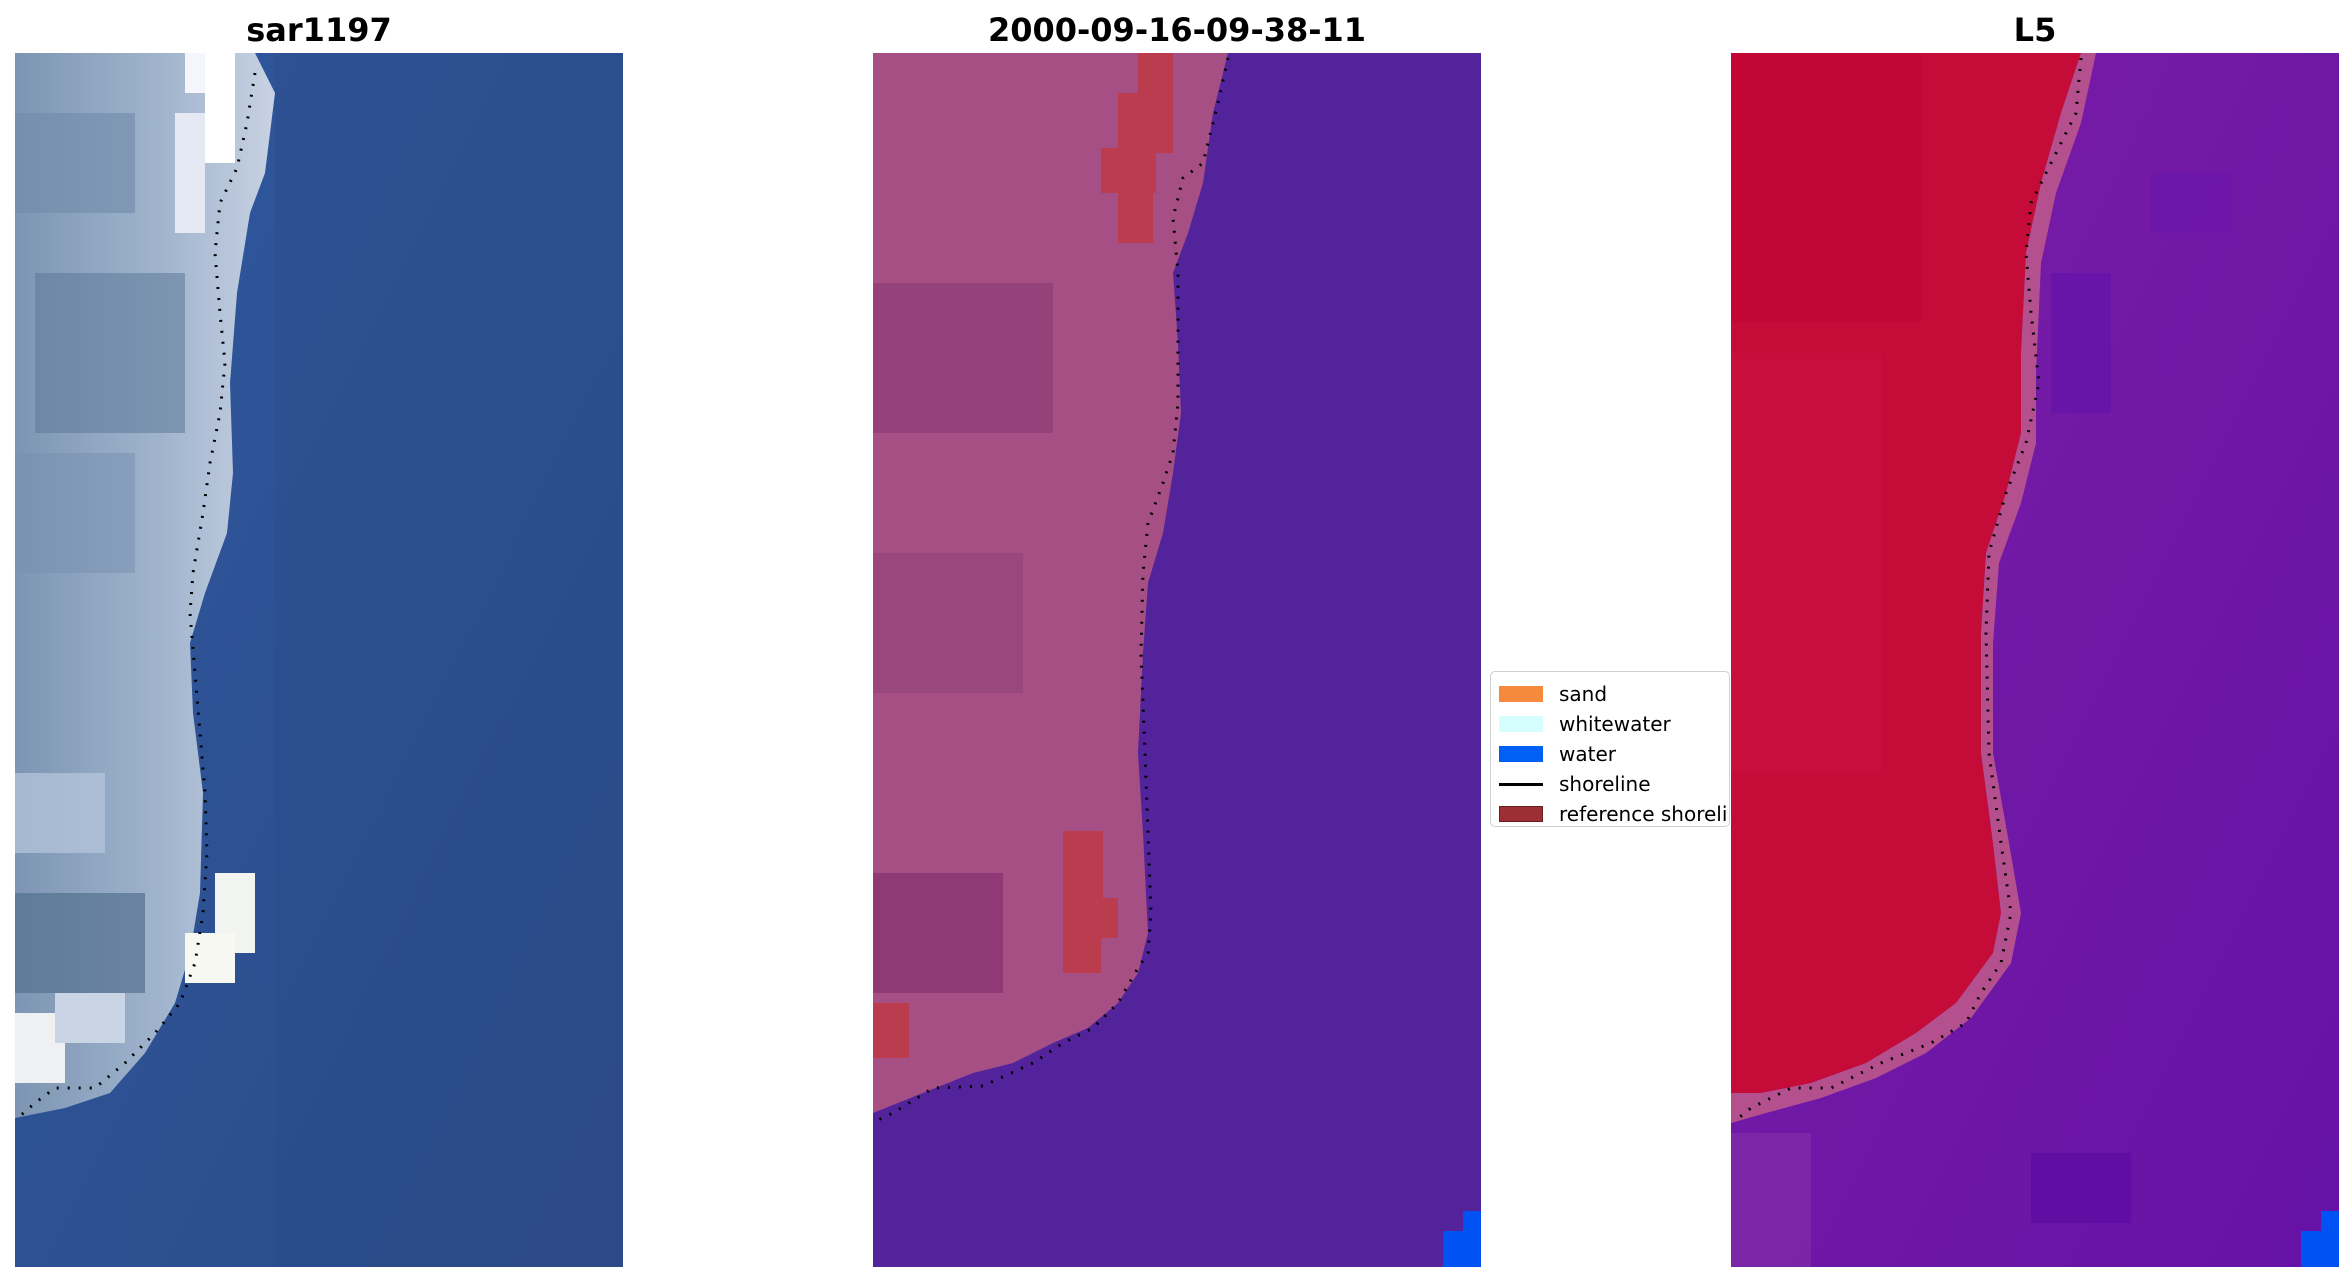 Image resolution: width=2352 pixels, height=1283 pixels. What do you see at coordinates (1587, 754) in the screenshot?
I see `legend-label-water: water` at bounding box center [1587, 754].